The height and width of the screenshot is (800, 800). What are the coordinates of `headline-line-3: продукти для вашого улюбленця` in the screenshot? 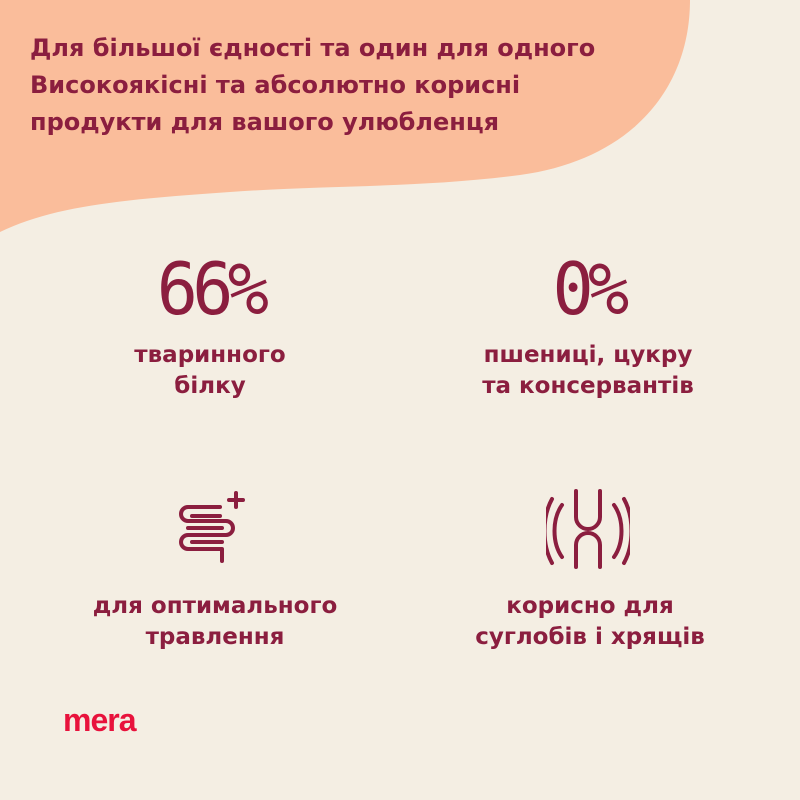 It's located at (265, 122).